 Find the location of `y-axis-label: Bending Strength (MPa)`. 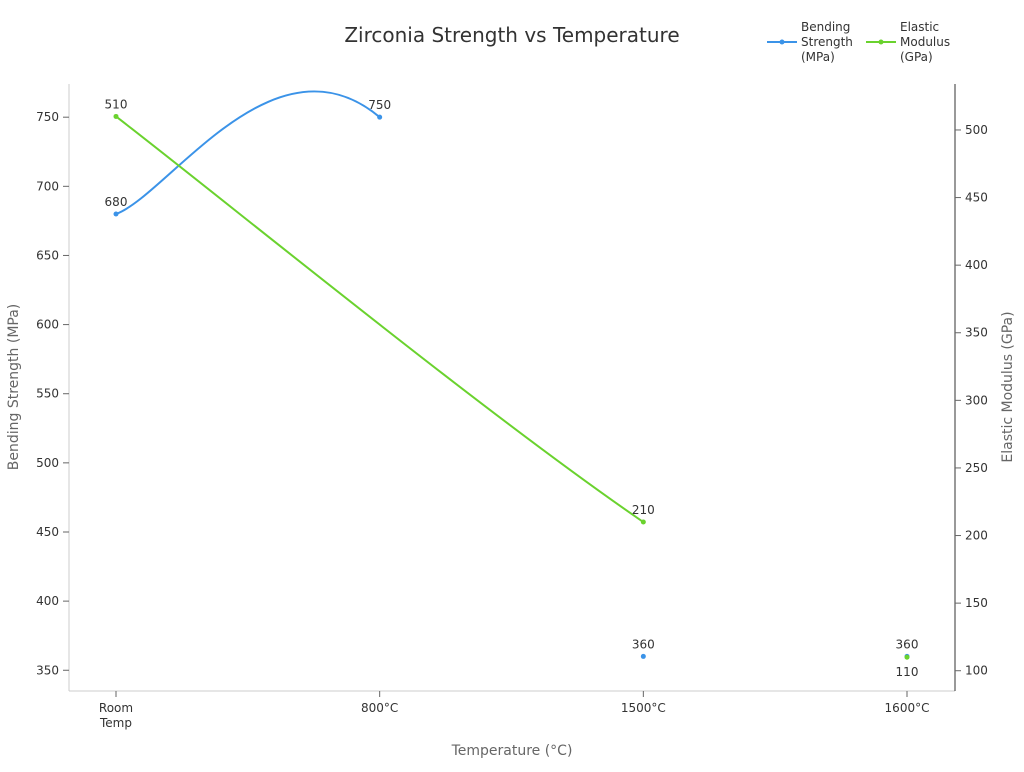

y-axis-label: Bending Strength (MPa) is located at coordinates (14, 387).